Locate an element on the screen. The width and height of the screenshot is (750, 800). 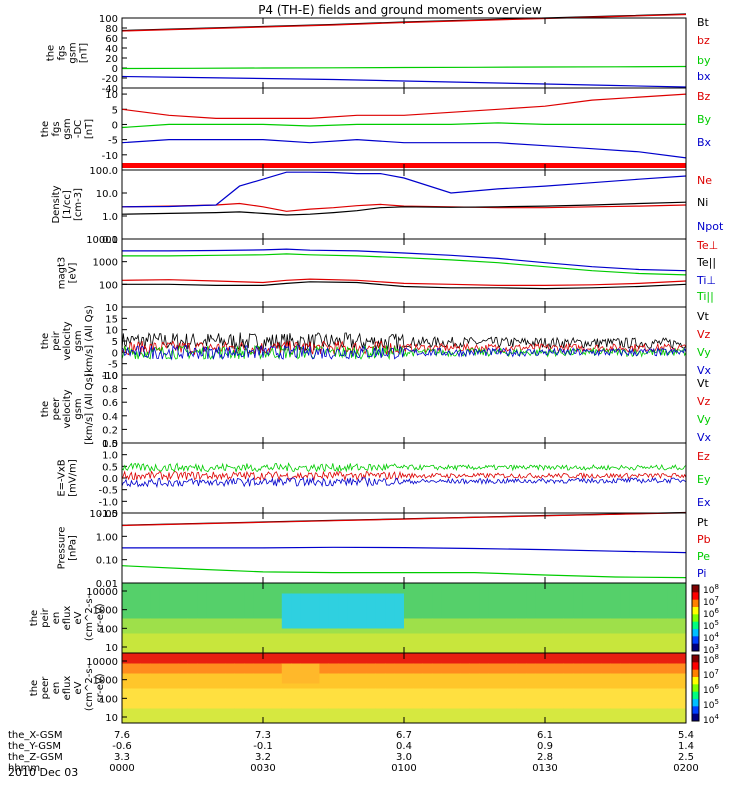
legend-label-by: By is located at coordinates (704, 119).